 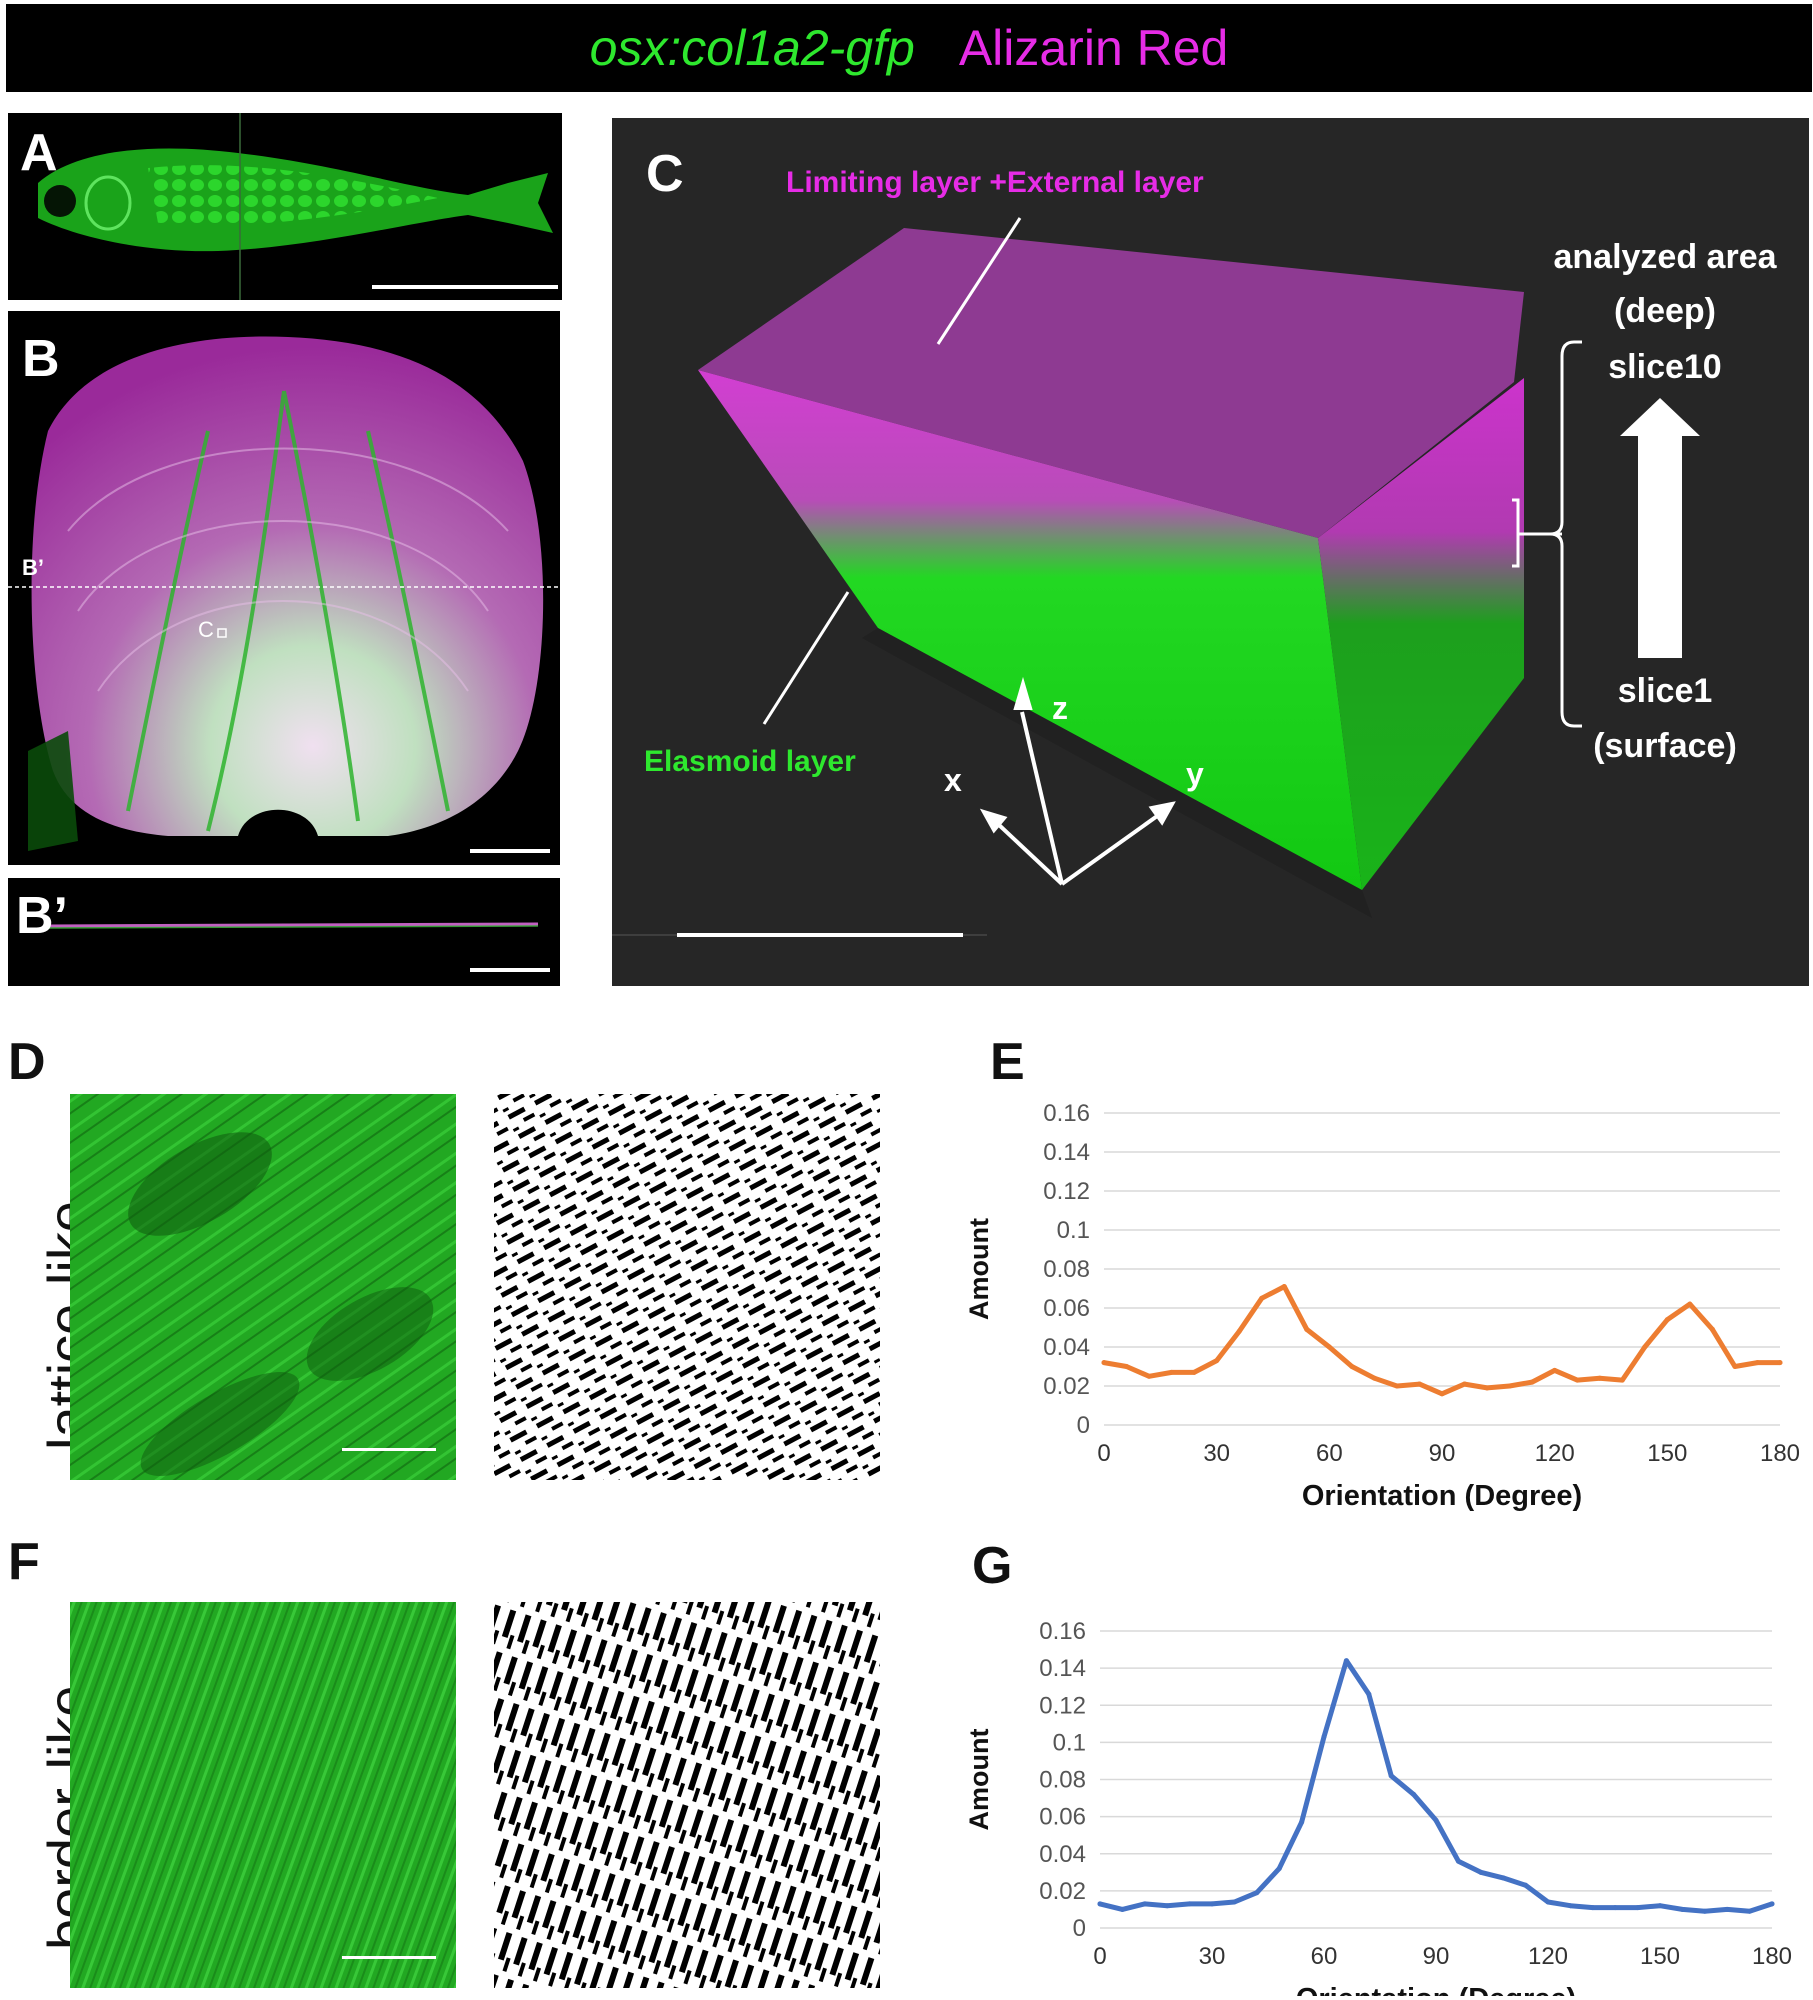 I want to click on panel-b-image: B B’ C, so click(x=284, y=588).